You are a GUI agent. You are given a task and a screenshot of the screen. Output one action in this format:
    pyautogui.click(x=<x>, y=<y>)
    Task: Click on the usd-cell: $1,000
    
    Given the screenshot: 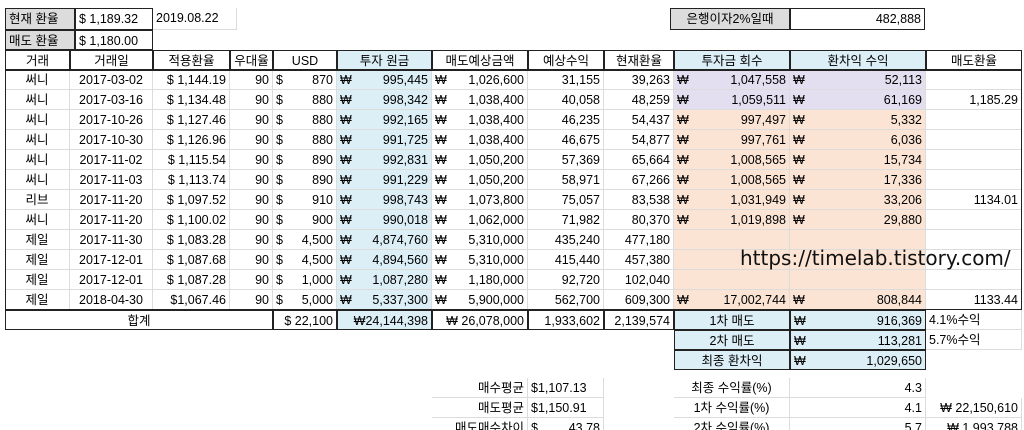 What is the action you would take?
    pyautogui.click(x=305, y=280)
    